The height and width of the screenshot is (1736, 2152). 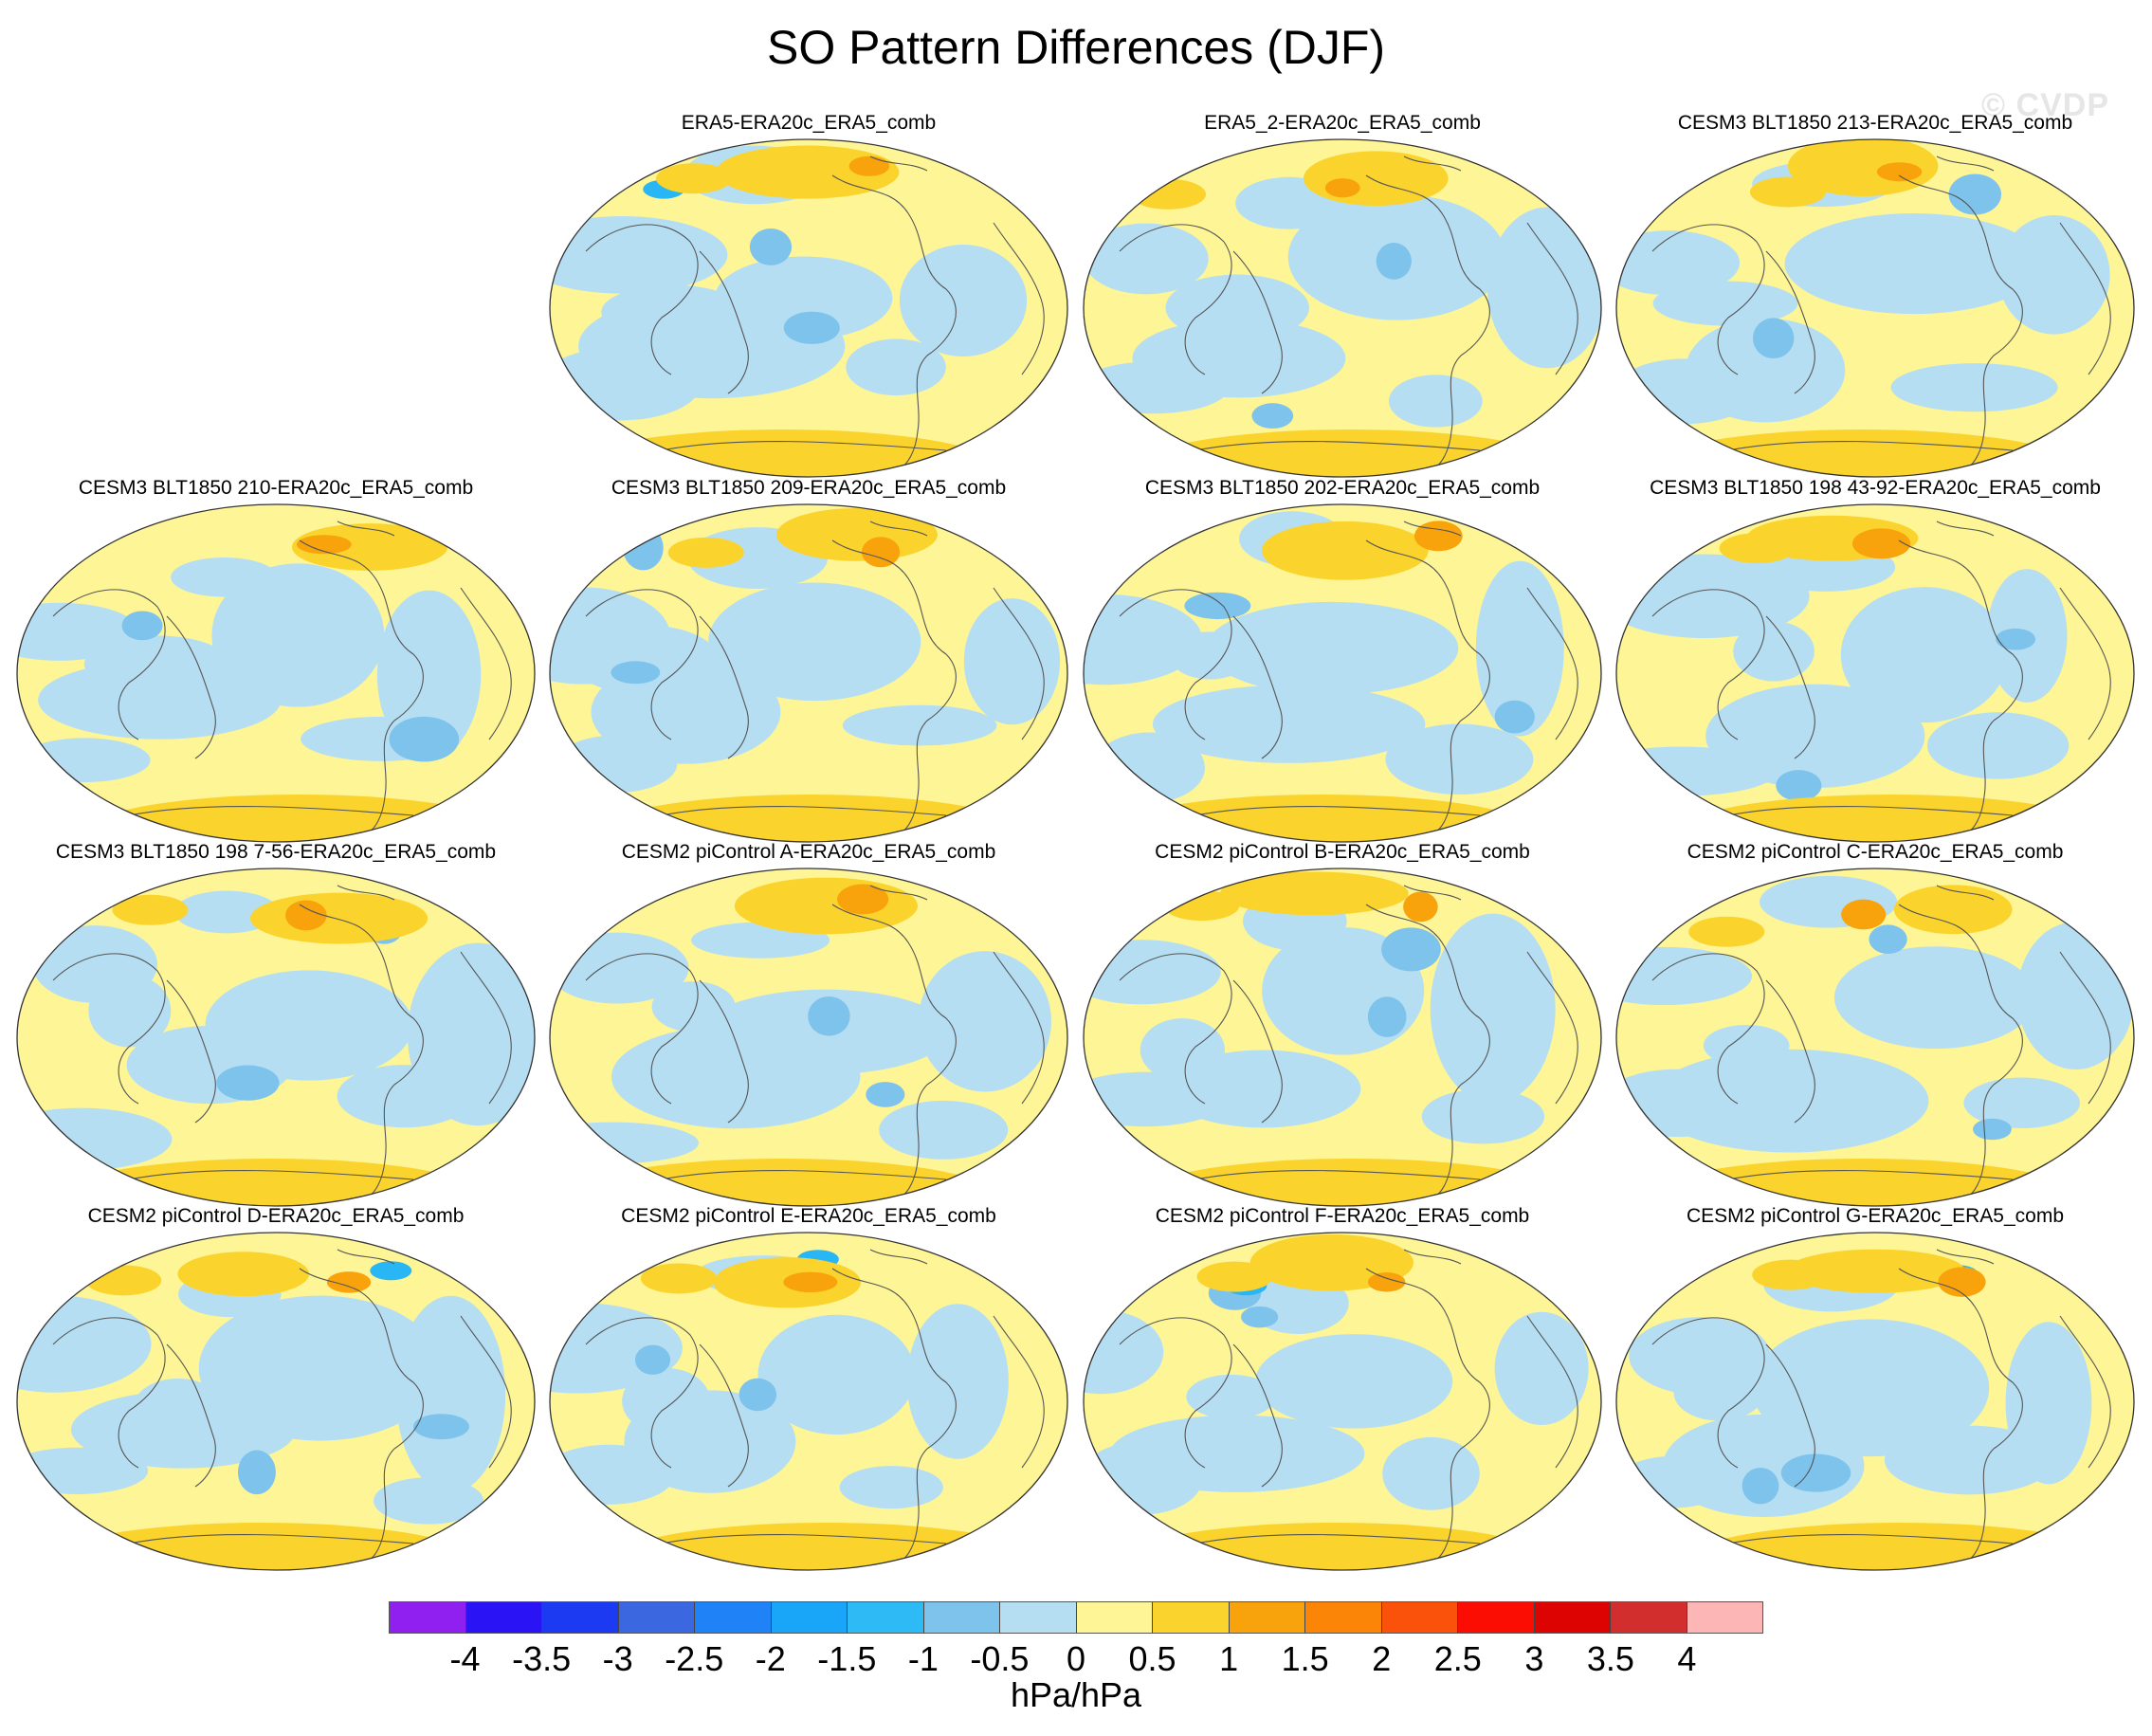 What do you see at coordinates (276, 852) in the screenshot?
I see `panel-title: CESM3 BLT1850 198 7-56-ERA20c_ERA5_comb` at bounding box center [276, 852].